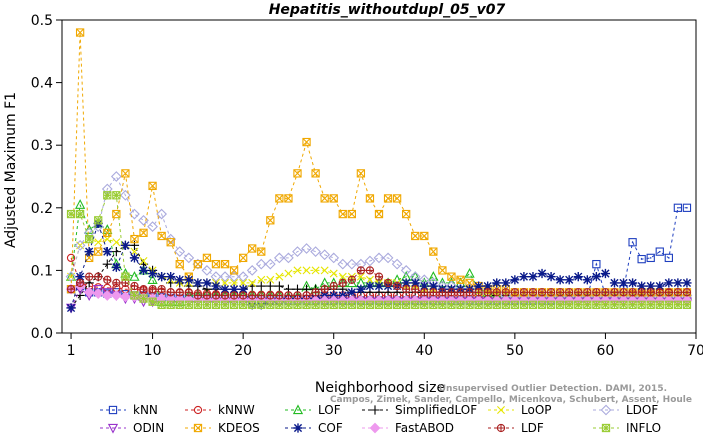 The width and height of the screenshot is (703, 434). I want to click on x-tick-label: 60, so click(606, 351).